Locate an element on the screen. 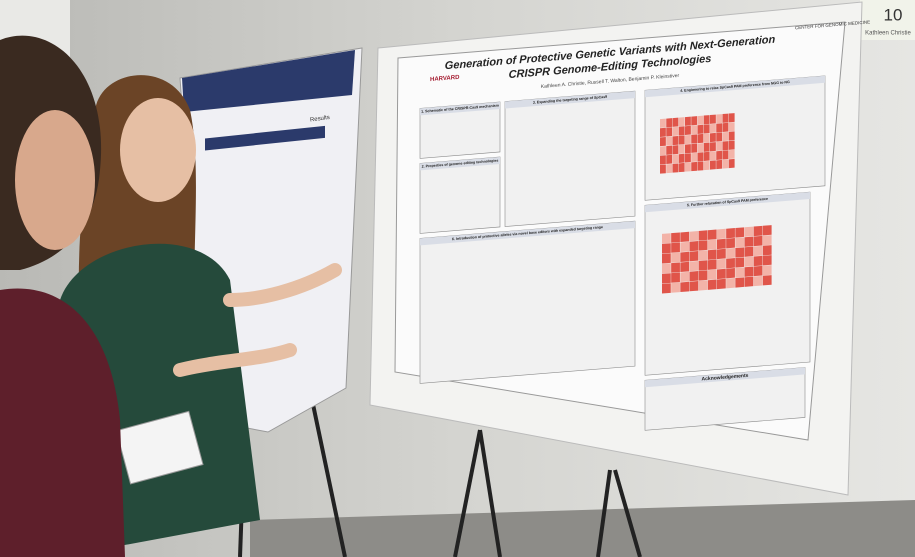  sign-number: 10 is located at coordinates (893, 14).